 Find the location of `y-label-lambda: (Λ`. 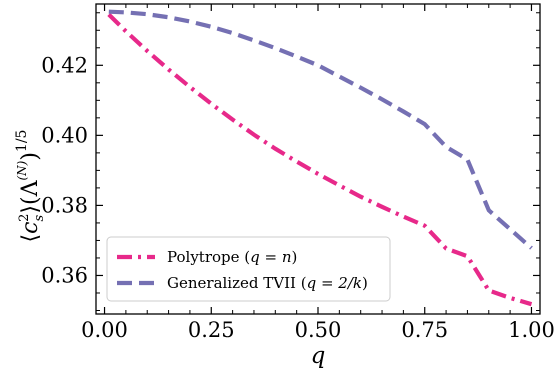

y-label-lambda: (Λ is located at coordinates (30, 192).